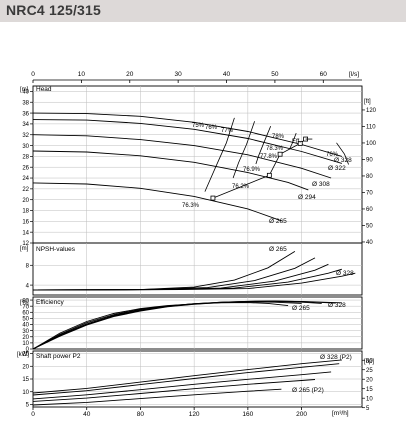  What do you see at coordinates (179, 74) in the screenshot?
I see `top-axis-tick-label: 30` at bounding box center [179, 74].